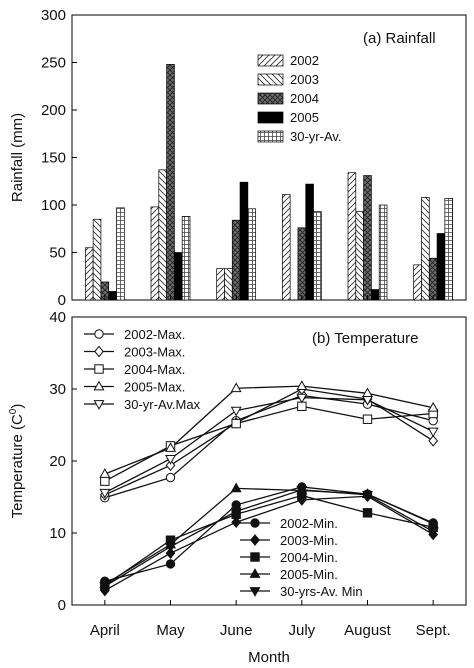 This screenshot has height=668, width=474. Describe the element at coordinates (57, 317) in the screenshot. I see `temperature-y-tick-label: 40` at that location.